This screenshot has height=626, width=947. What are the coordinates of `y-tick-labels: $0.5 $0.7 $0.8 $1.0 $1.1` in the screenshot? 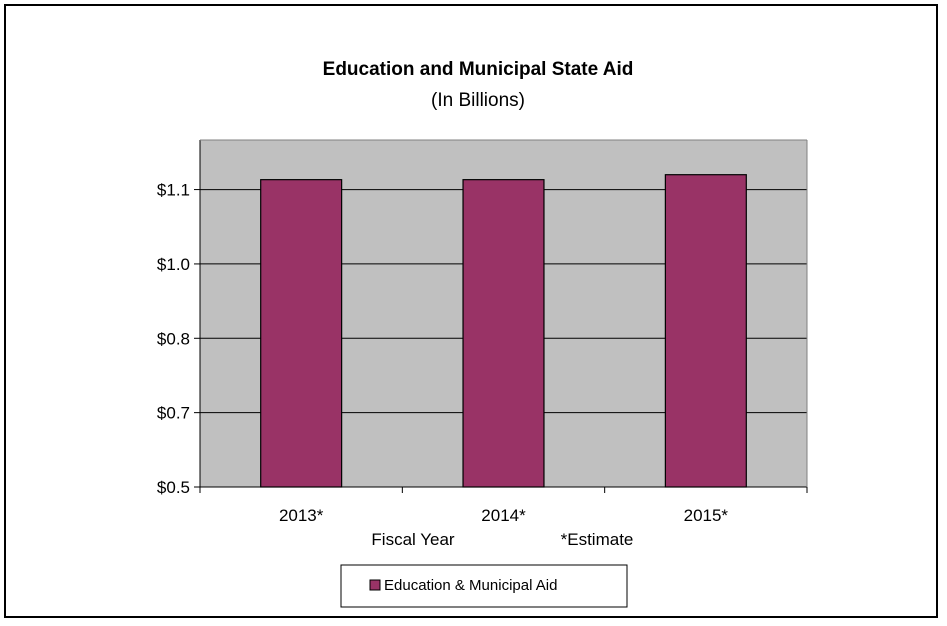 It's located at (173, 339).